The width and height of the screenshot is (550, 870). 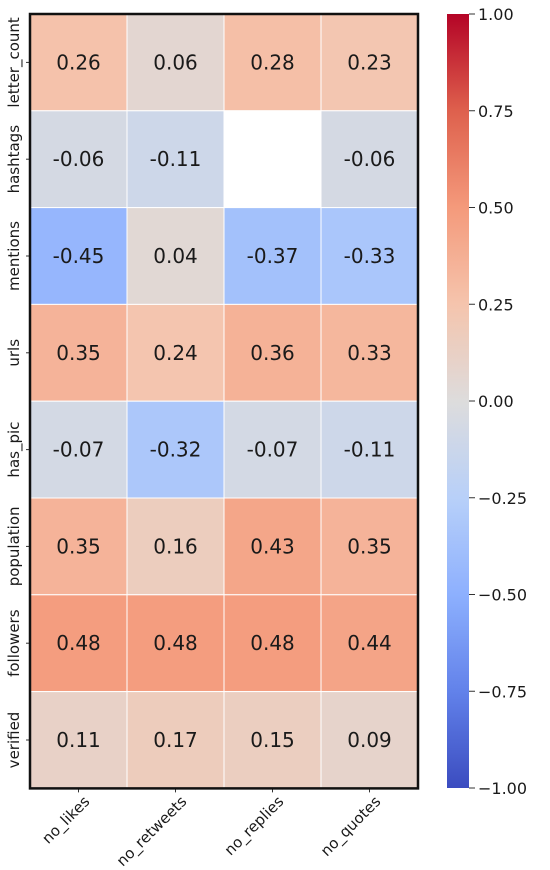 What do you see at coordinates (254, 825) in the screenshot?
I see `column-label: no_replies` at bounding box center [254, 825].